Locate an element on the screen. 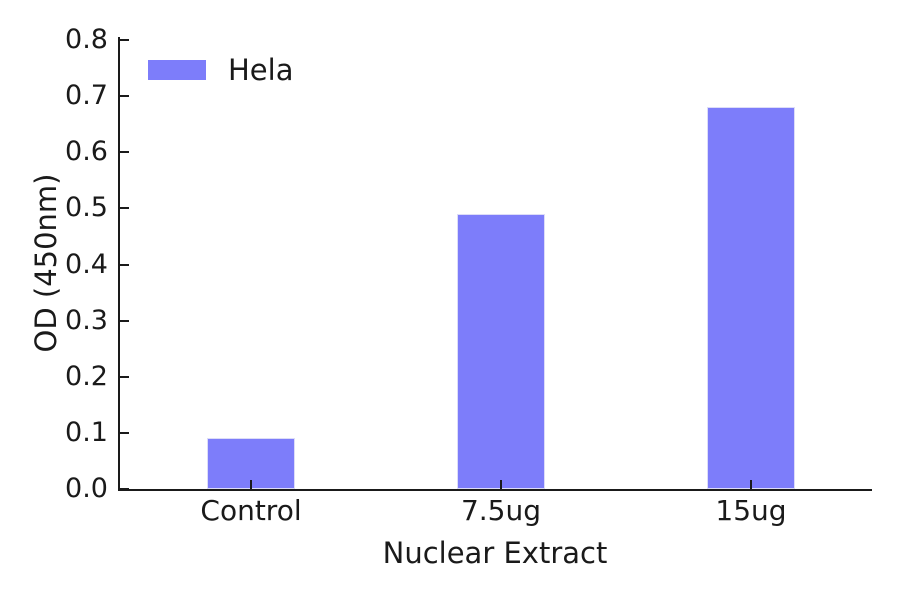 Image resolution: width=900 pixels, height=594 pixels. y-axis-label: OD (450nm) is located at coordinates (46, 263).